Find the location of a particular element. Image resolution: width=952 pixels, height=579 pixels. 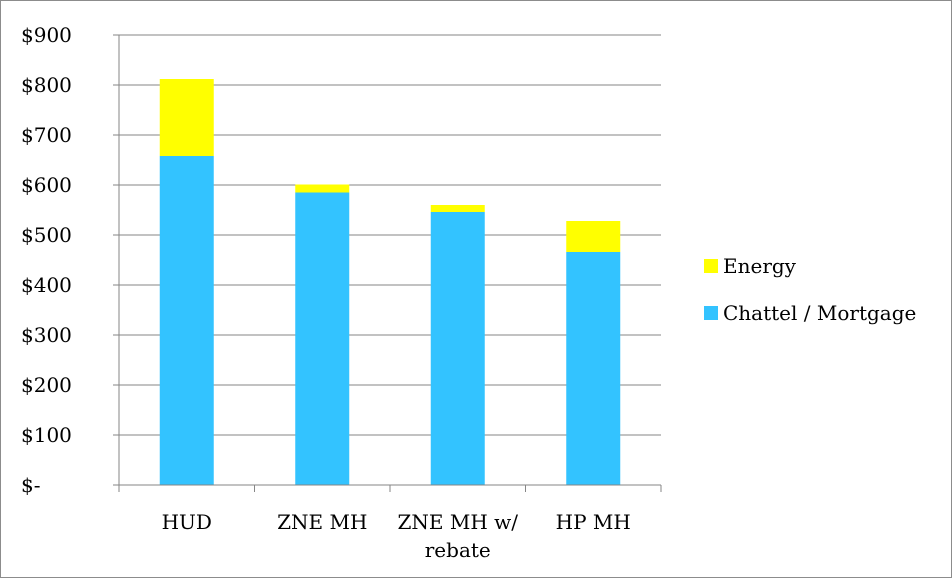

x-tick-label: HUD is located at coordinates (187, 522).